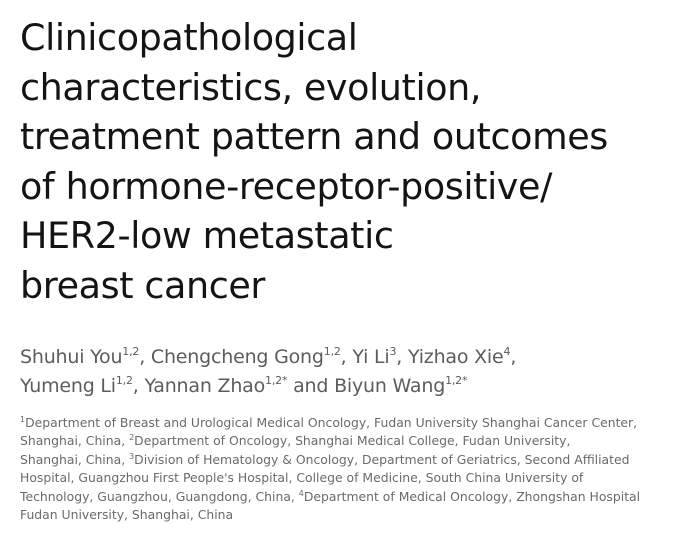 This screenshot has height=539, width=685. I want to click on author-name: Chengcheng Gong, so click(237, 357).